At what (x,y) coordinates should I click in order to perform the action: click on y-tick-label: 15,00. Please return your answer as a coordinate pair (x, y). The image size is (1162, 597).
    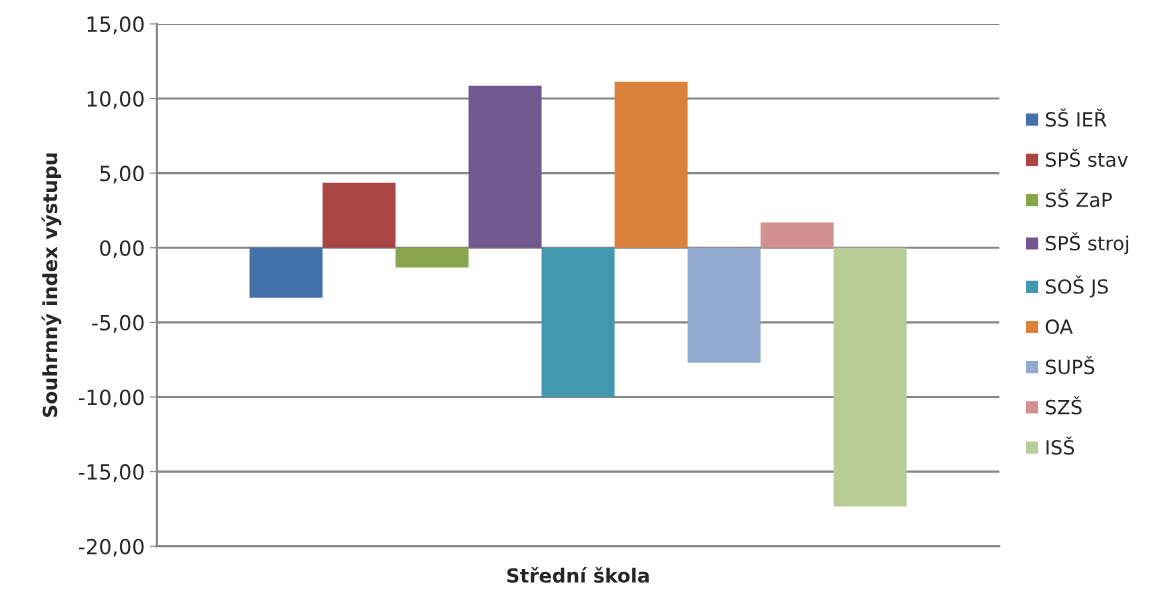
    Looking at the image, I should click on (115, 25).